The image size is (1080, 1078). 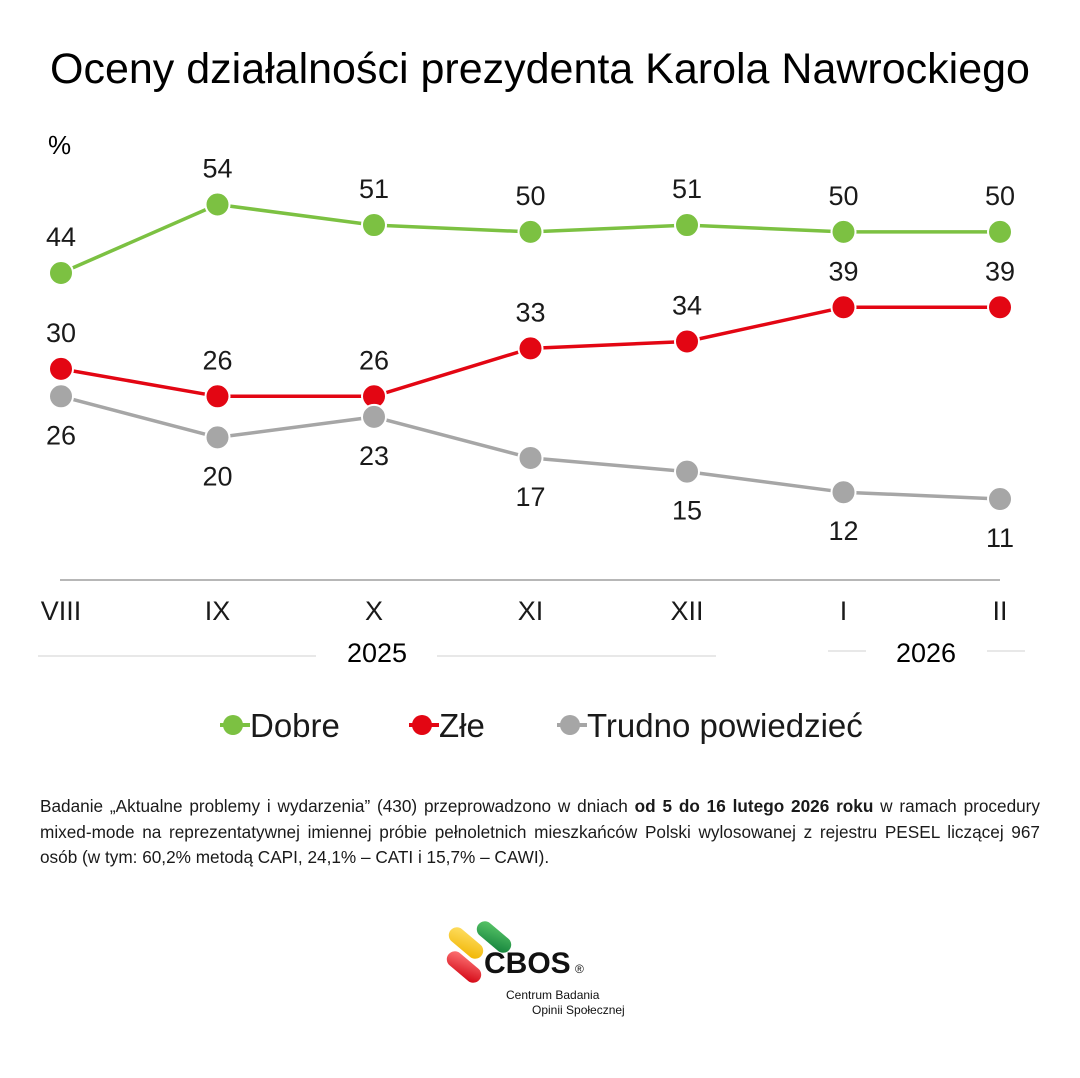 I want to click on logo-green-pill, so click(x=494, y=937).